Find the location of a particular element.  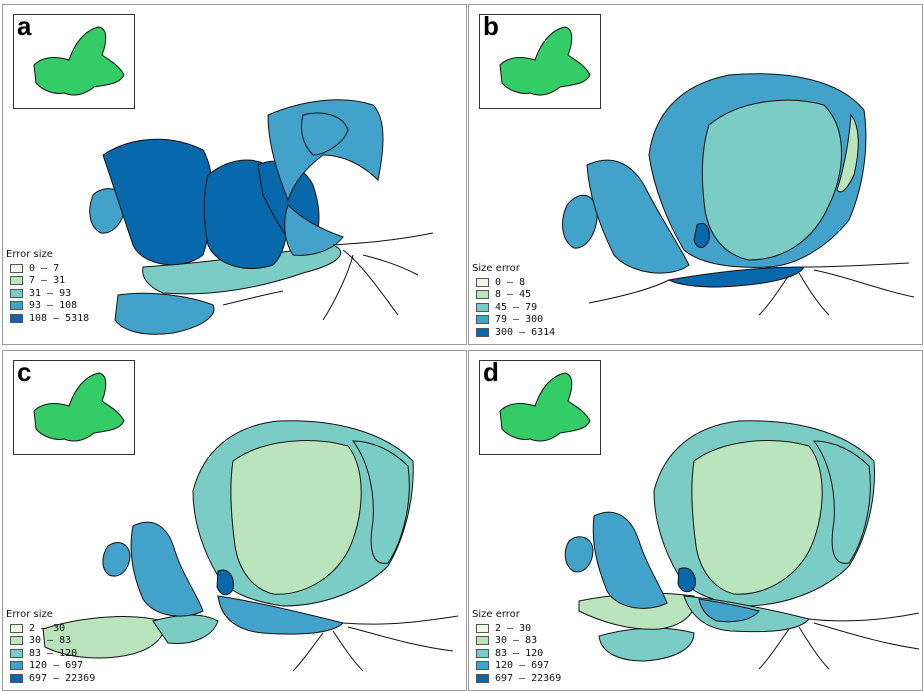

region-south-band is located at coordinates (736, 277).